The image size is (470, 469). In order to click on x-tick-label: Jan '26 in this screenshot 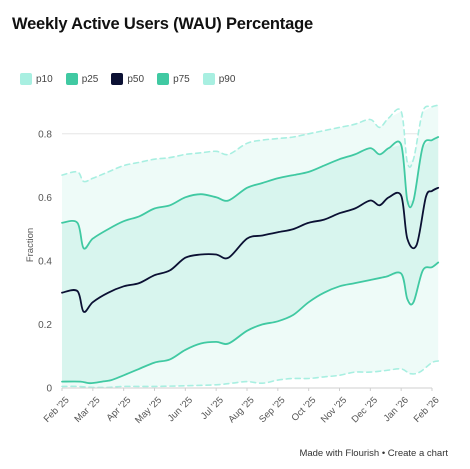, I will do `click(396, 409)`.